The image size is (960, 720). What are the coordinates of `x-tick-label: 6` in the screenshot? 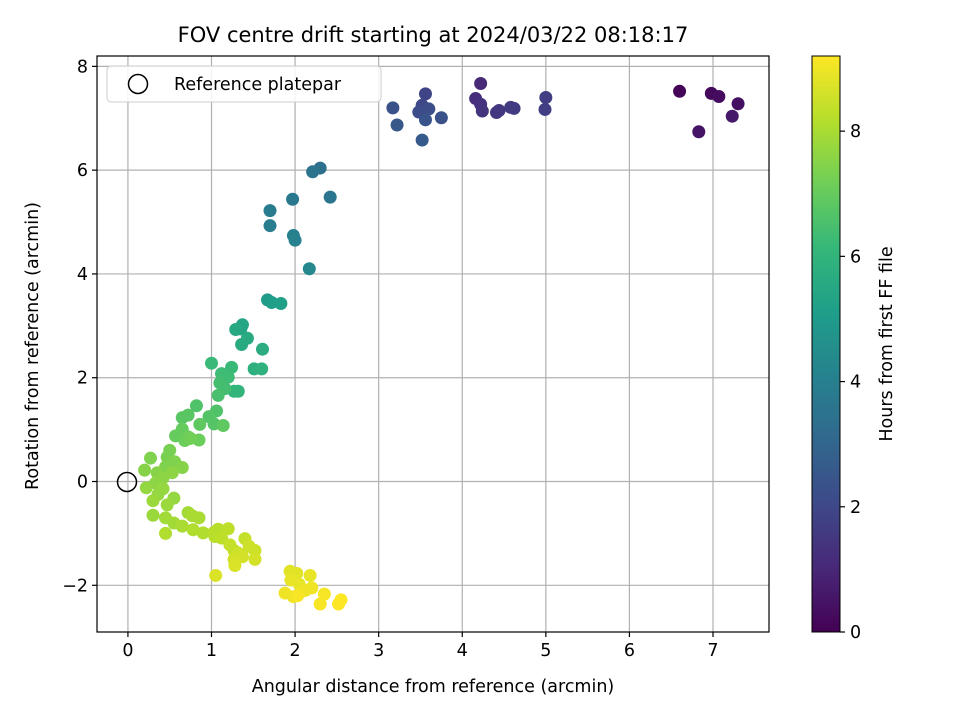 It's located at (629, 651).